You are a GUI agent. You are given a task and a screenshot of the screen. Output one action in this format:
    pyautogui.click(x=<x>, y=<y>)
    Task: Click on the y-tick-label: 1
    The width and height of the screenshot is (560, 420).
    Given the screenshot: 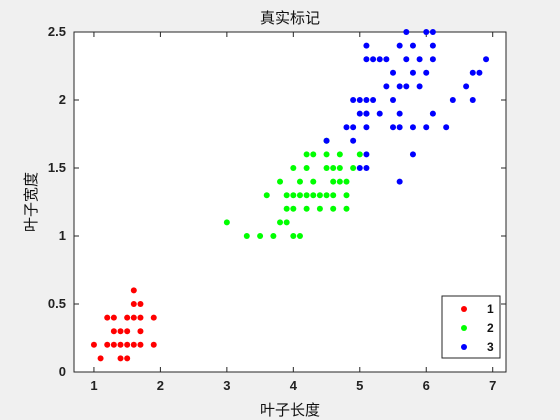 What is the action you would take?
    pyautogui.click(x=62, y=235)
    